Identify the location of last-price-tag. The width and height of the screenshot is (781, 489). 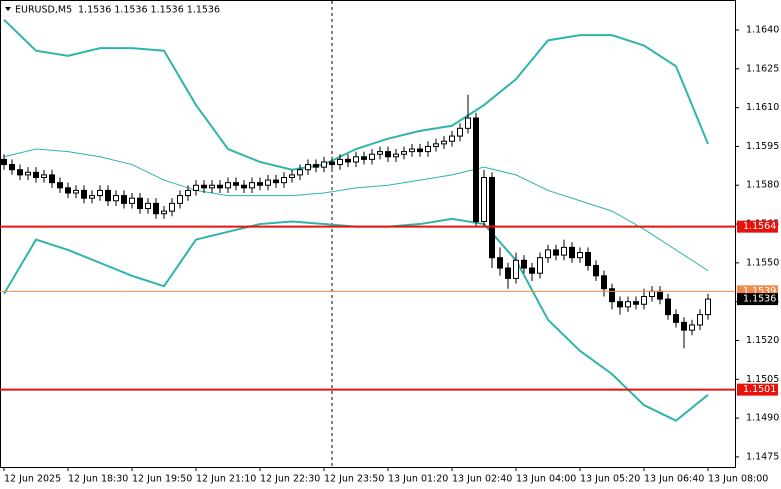
(757, 299).